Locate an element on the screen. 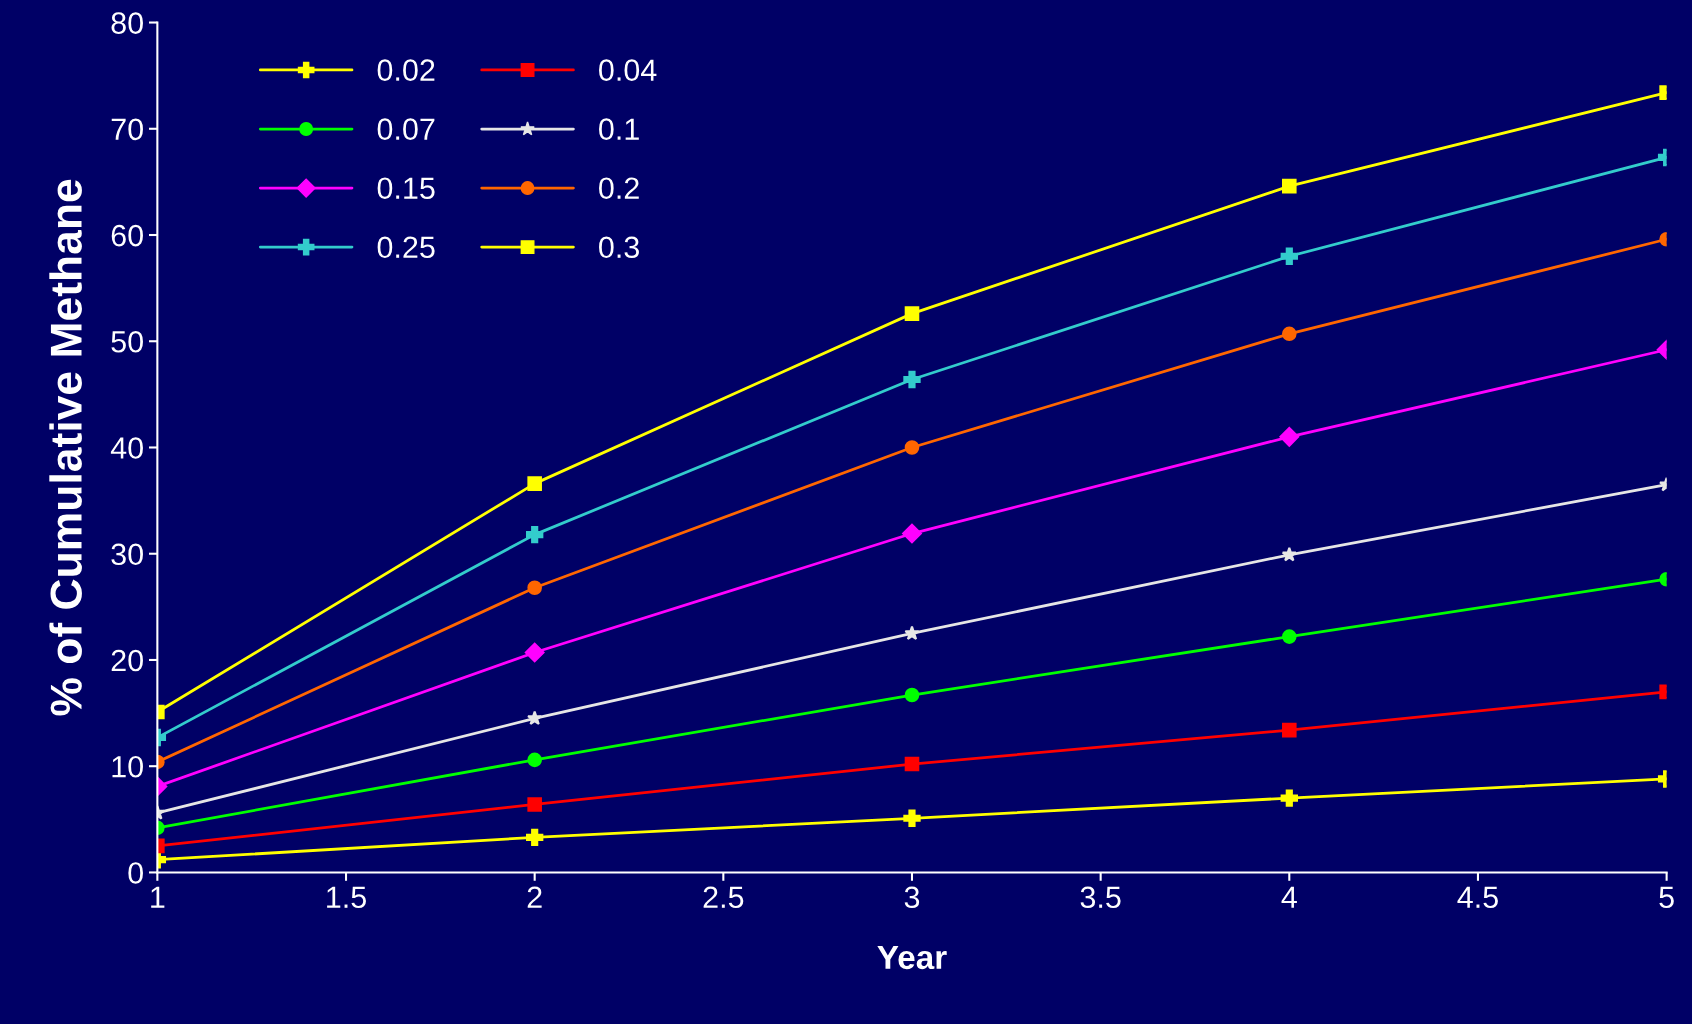 This screenshot has width=1692, height=1024. y-tick-label: 20 is located at coordinates (127, 660).